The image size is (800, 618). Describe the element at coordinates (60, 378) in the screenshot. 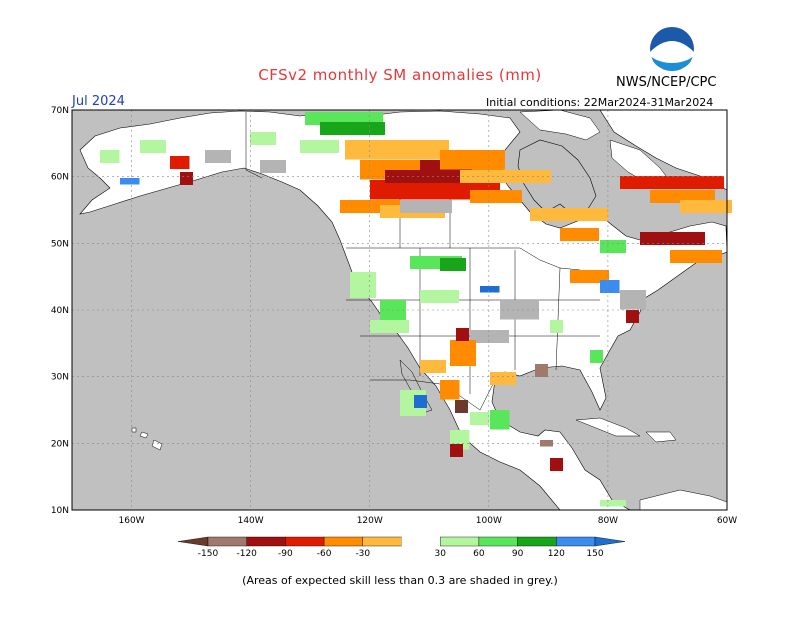

I see `lat-tick-label: 30N` at that location.